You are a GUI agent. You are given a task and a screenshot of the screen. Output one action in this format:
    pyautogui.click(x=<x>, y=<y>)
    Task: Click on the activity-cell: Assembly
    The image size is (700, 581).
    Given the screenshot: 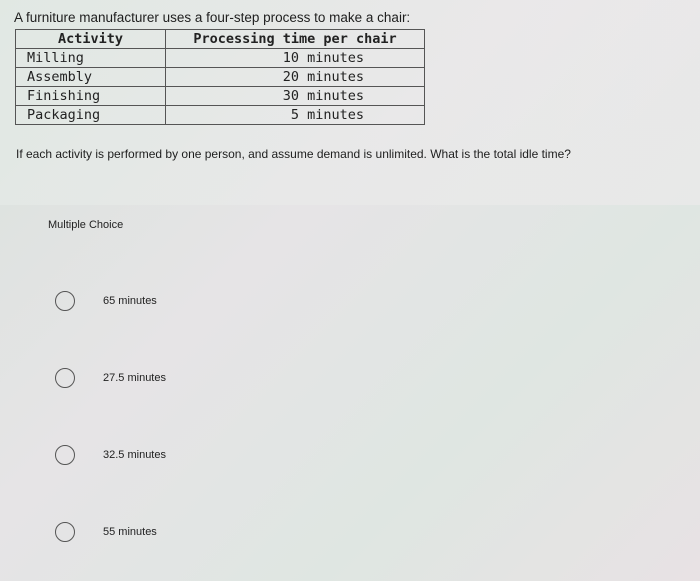 What is the action you would take?
    pyautogui.click(x=90, y=77)
    